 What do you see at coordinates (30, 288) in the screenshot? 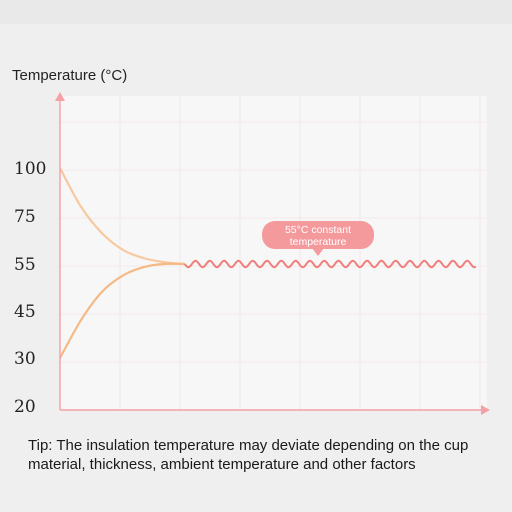
I see `y-tick-labels: 20 30 45 55 75 100` at bounding box center [30, 288].